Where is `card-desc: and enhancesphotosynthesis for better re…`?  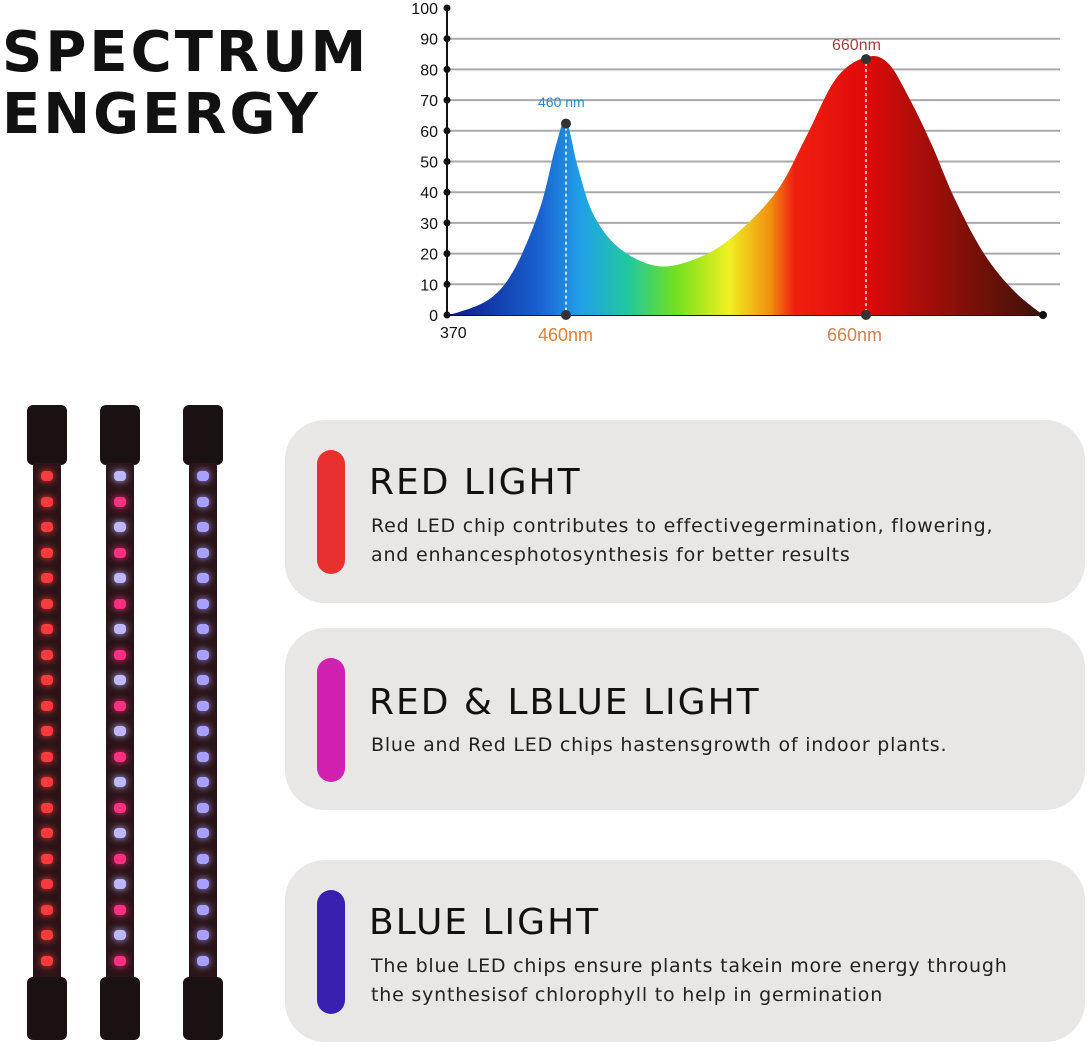
card-desc: and enhancesphotosynthesis for better re… is located at coordinates (611, 555).